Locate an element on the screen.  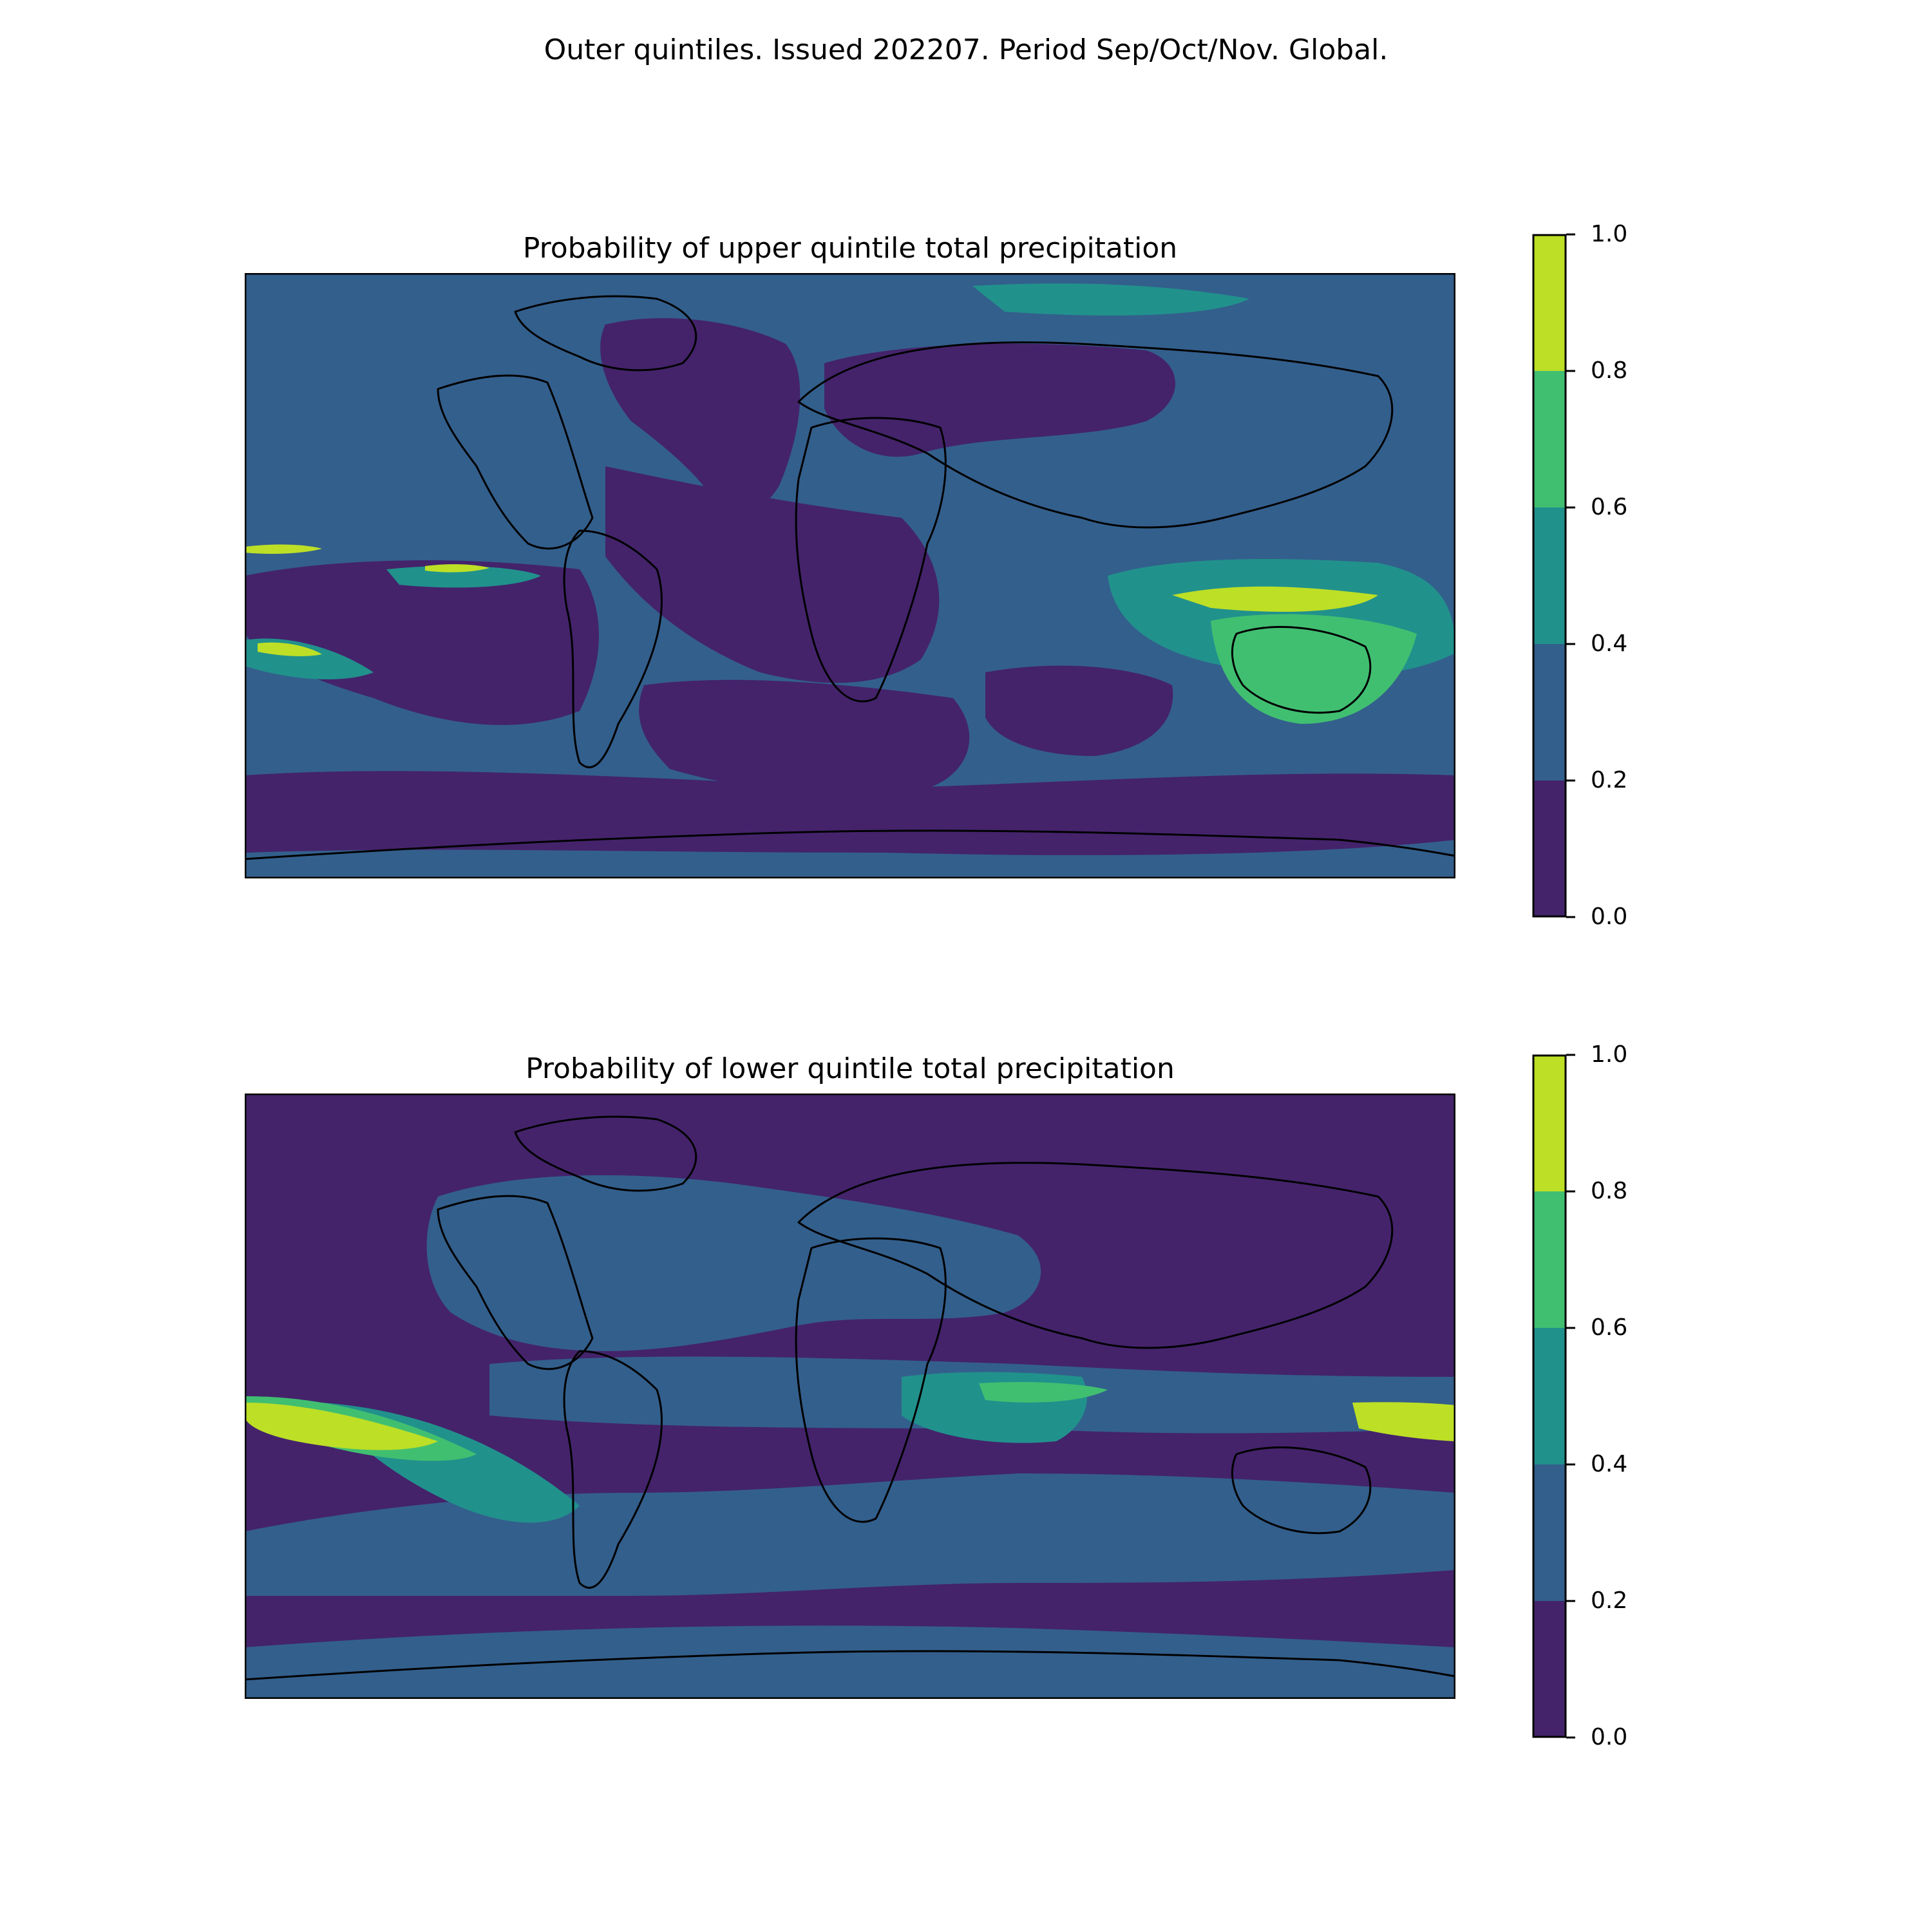
upper-region-itcz-core is located at coordinates (457, 569).